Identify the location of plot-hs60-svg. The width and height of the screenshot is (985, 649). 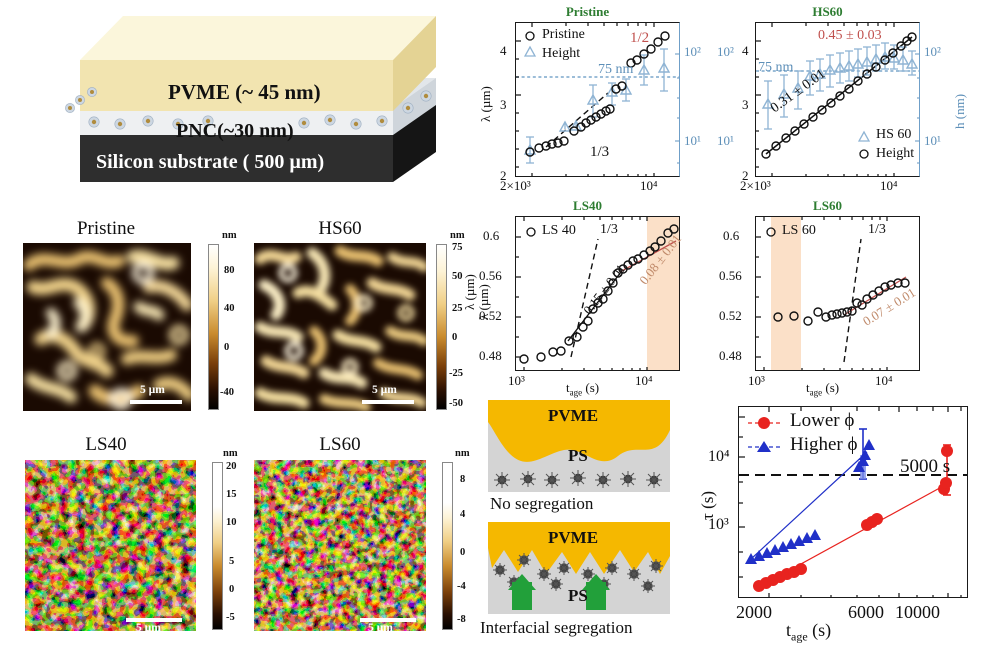
(837, 99).